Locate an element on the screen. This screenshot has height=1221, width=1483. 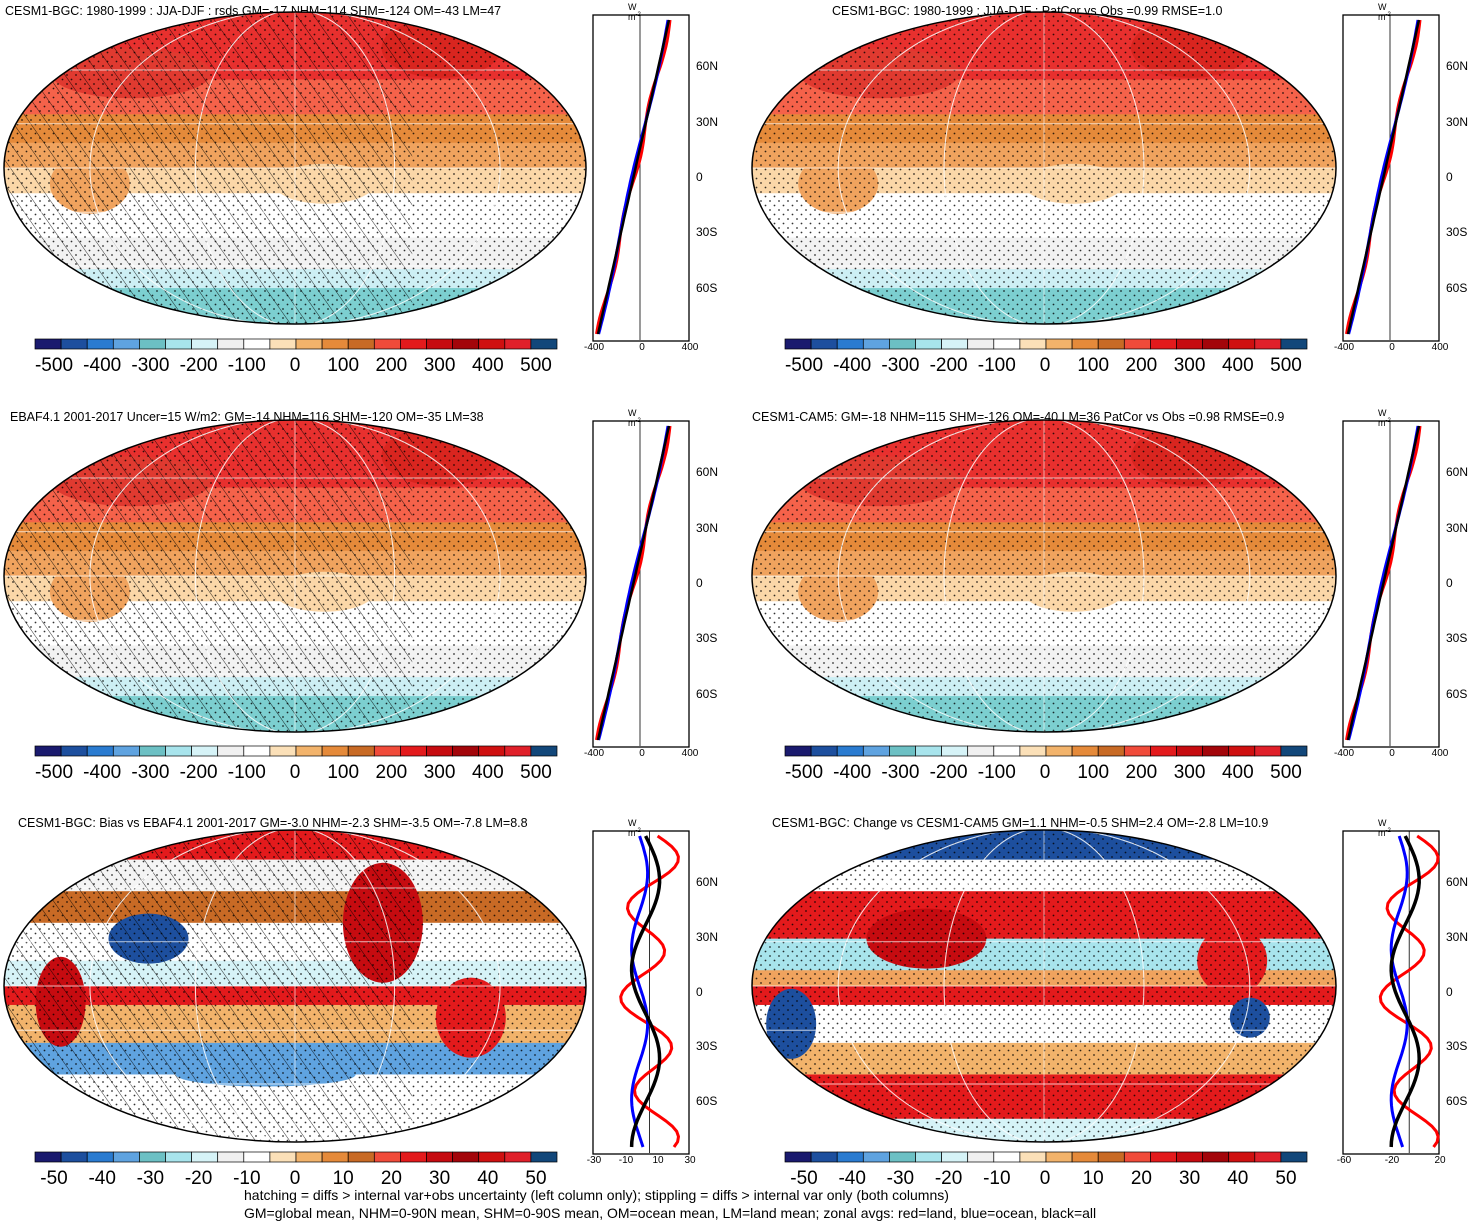
colorbar-tick-label: -200 is located at coordinates (948, 365).